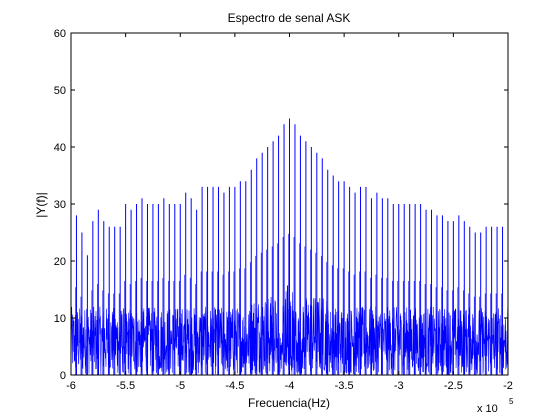  I want to click on x-tick-label: -4.5, so click(234, 386).